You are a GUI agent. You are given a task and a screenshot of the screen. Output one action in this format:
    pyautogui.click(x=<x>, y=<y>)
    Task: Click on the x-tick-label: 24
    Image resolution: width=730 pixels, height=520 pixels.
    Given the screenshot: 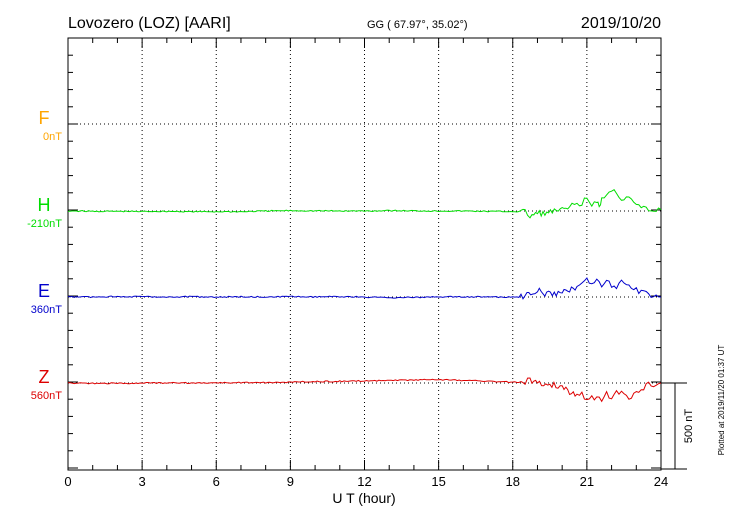 What is the action you would take?
    pyautogui.click(x=661, y=481)
    